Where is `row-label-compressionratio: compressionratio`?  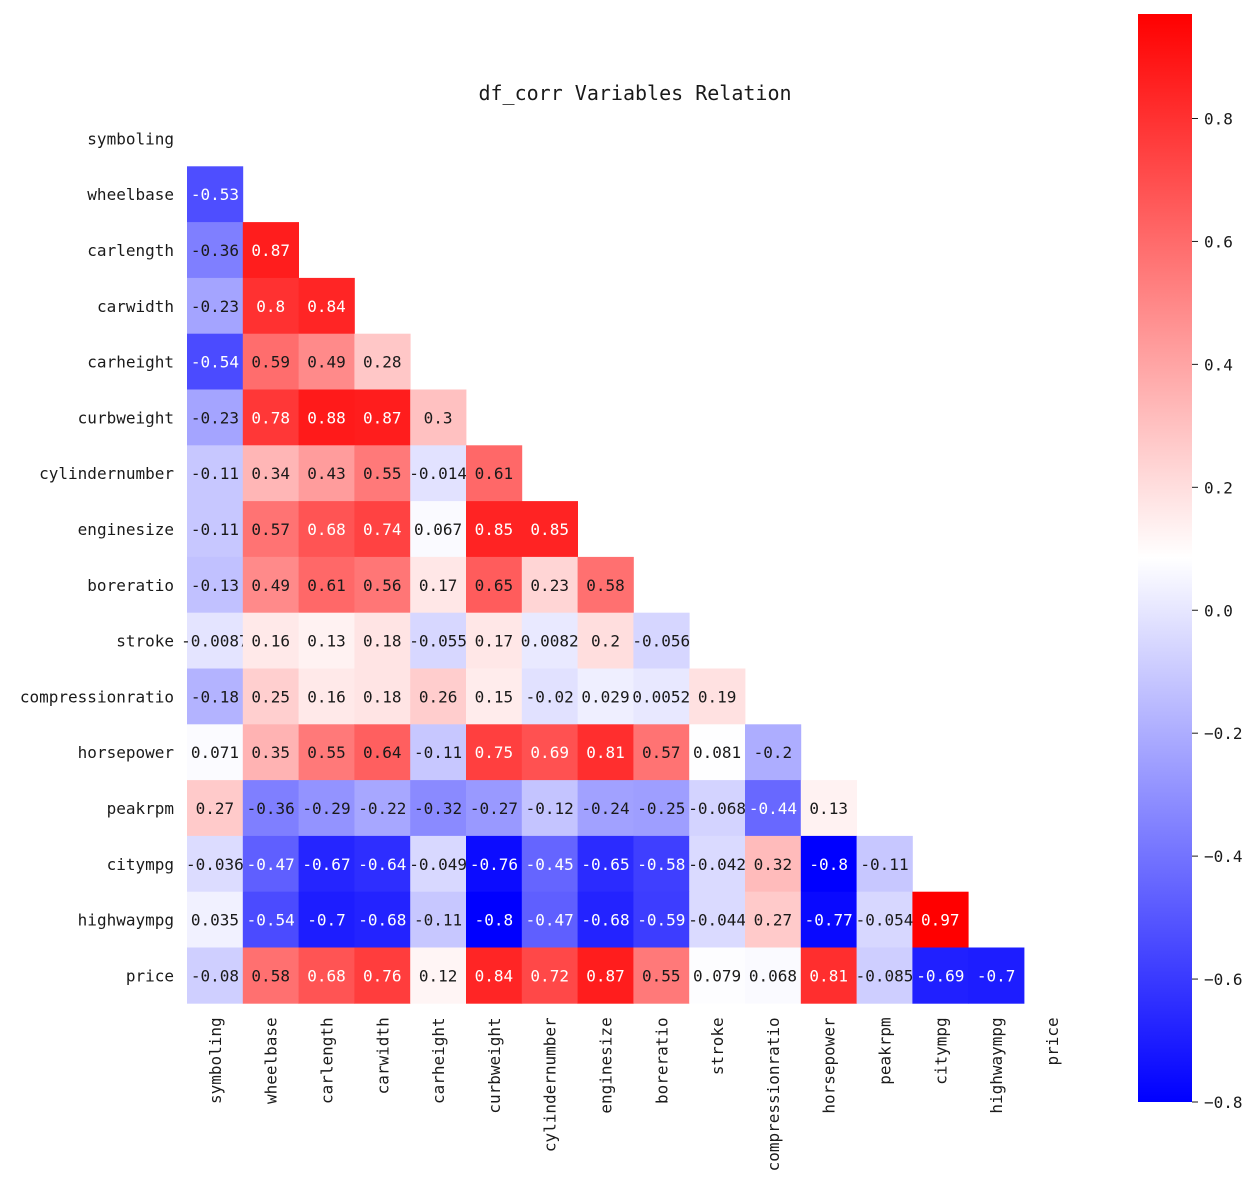 row-label-compressionratio: compressionratio is located at coordinates (97, 696).